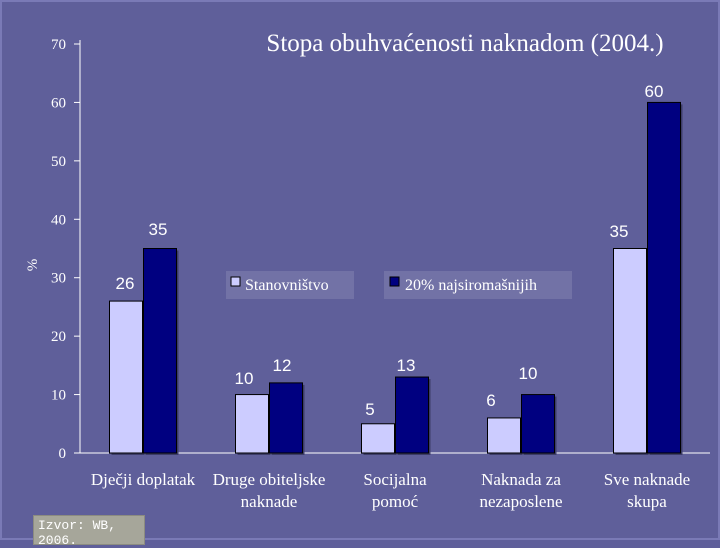  What do you see at coordinates (490, 400) in the screenshot?
I see `data-label-population: 6` at bounding box center [490, 400].